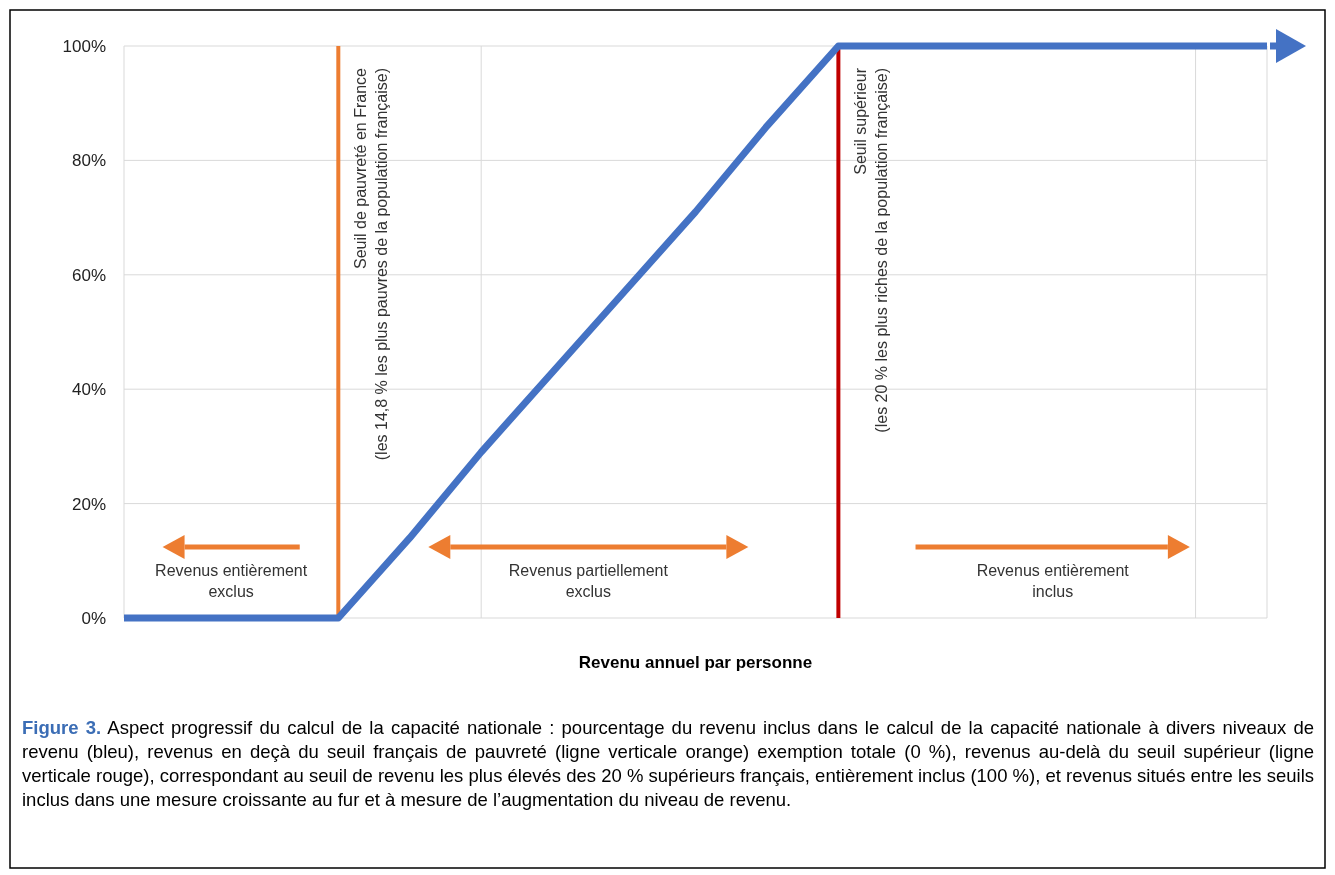 The height and width of the screenshot is (875, 1335). Describe the element at coordinates (588, 581) in the screenshot. I see `annotation: Revenus partiellement exclus` at that location.